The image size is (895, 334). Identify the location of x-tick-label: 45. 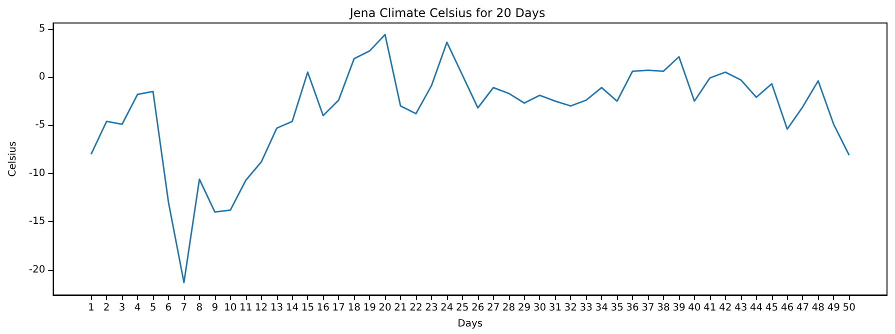
(771, 308).